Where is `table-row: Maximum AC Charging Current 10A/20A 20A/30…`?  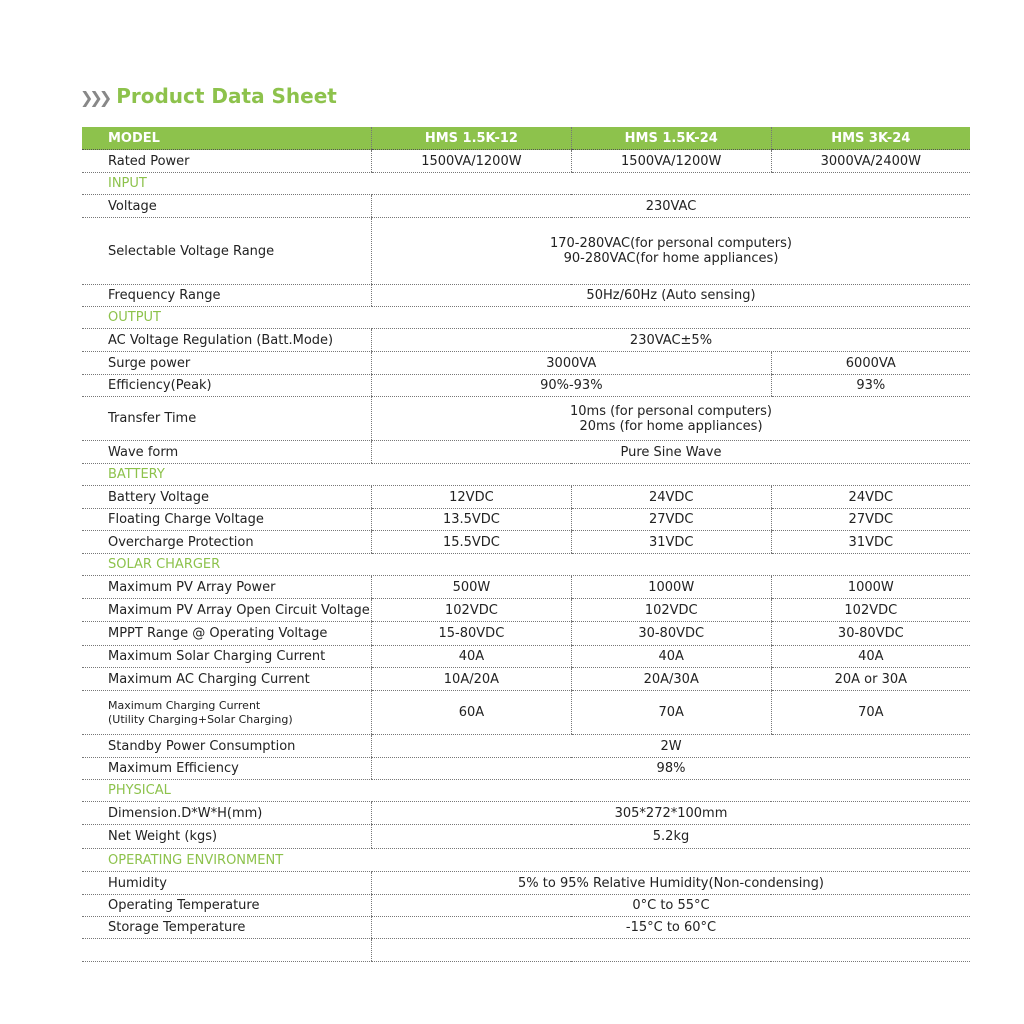 table-row: Maximum AC Charging Current 10A/20A 20A/30… is located at coordinates (526, 679).